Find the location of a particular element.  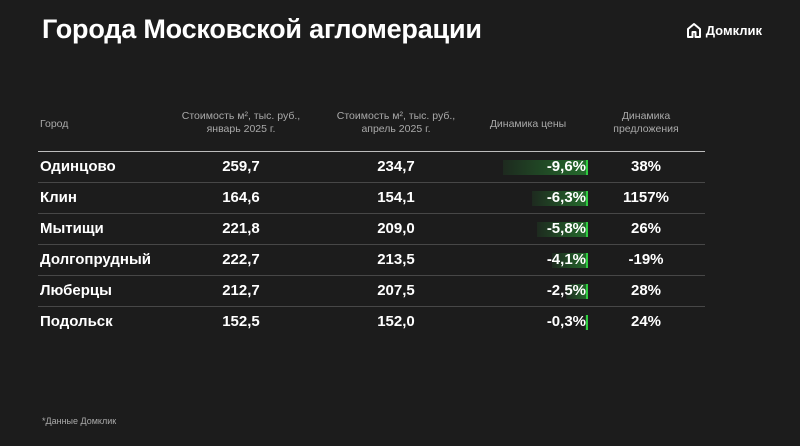

table-row: Мытищи 221,8 209,0 -5,8% 26% is located at coordinates (400, 229).